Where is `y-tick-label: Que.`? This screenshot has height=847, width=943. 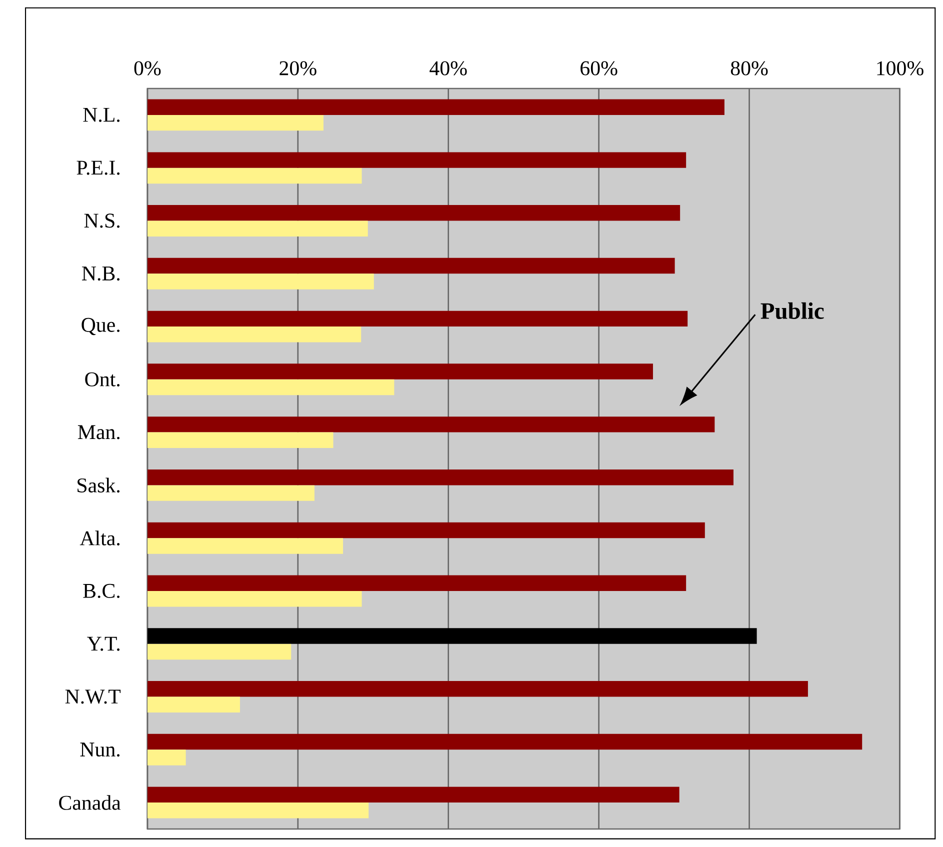 y-tick-label: Que. is located at coordinates (101, 327).